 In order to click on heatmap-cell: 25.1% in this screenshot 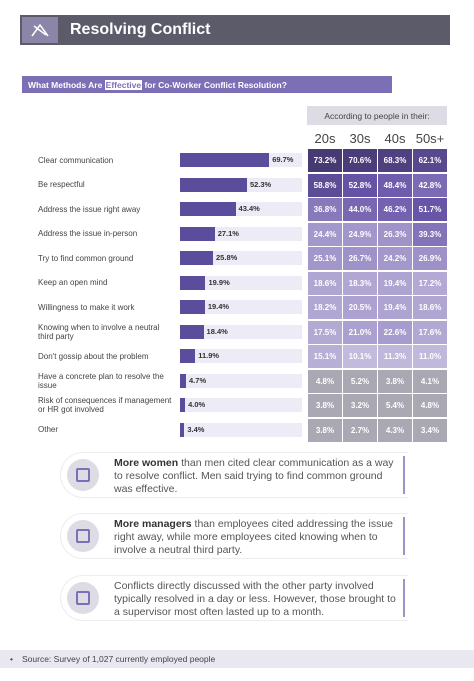, I will do `click(325, 258)`.